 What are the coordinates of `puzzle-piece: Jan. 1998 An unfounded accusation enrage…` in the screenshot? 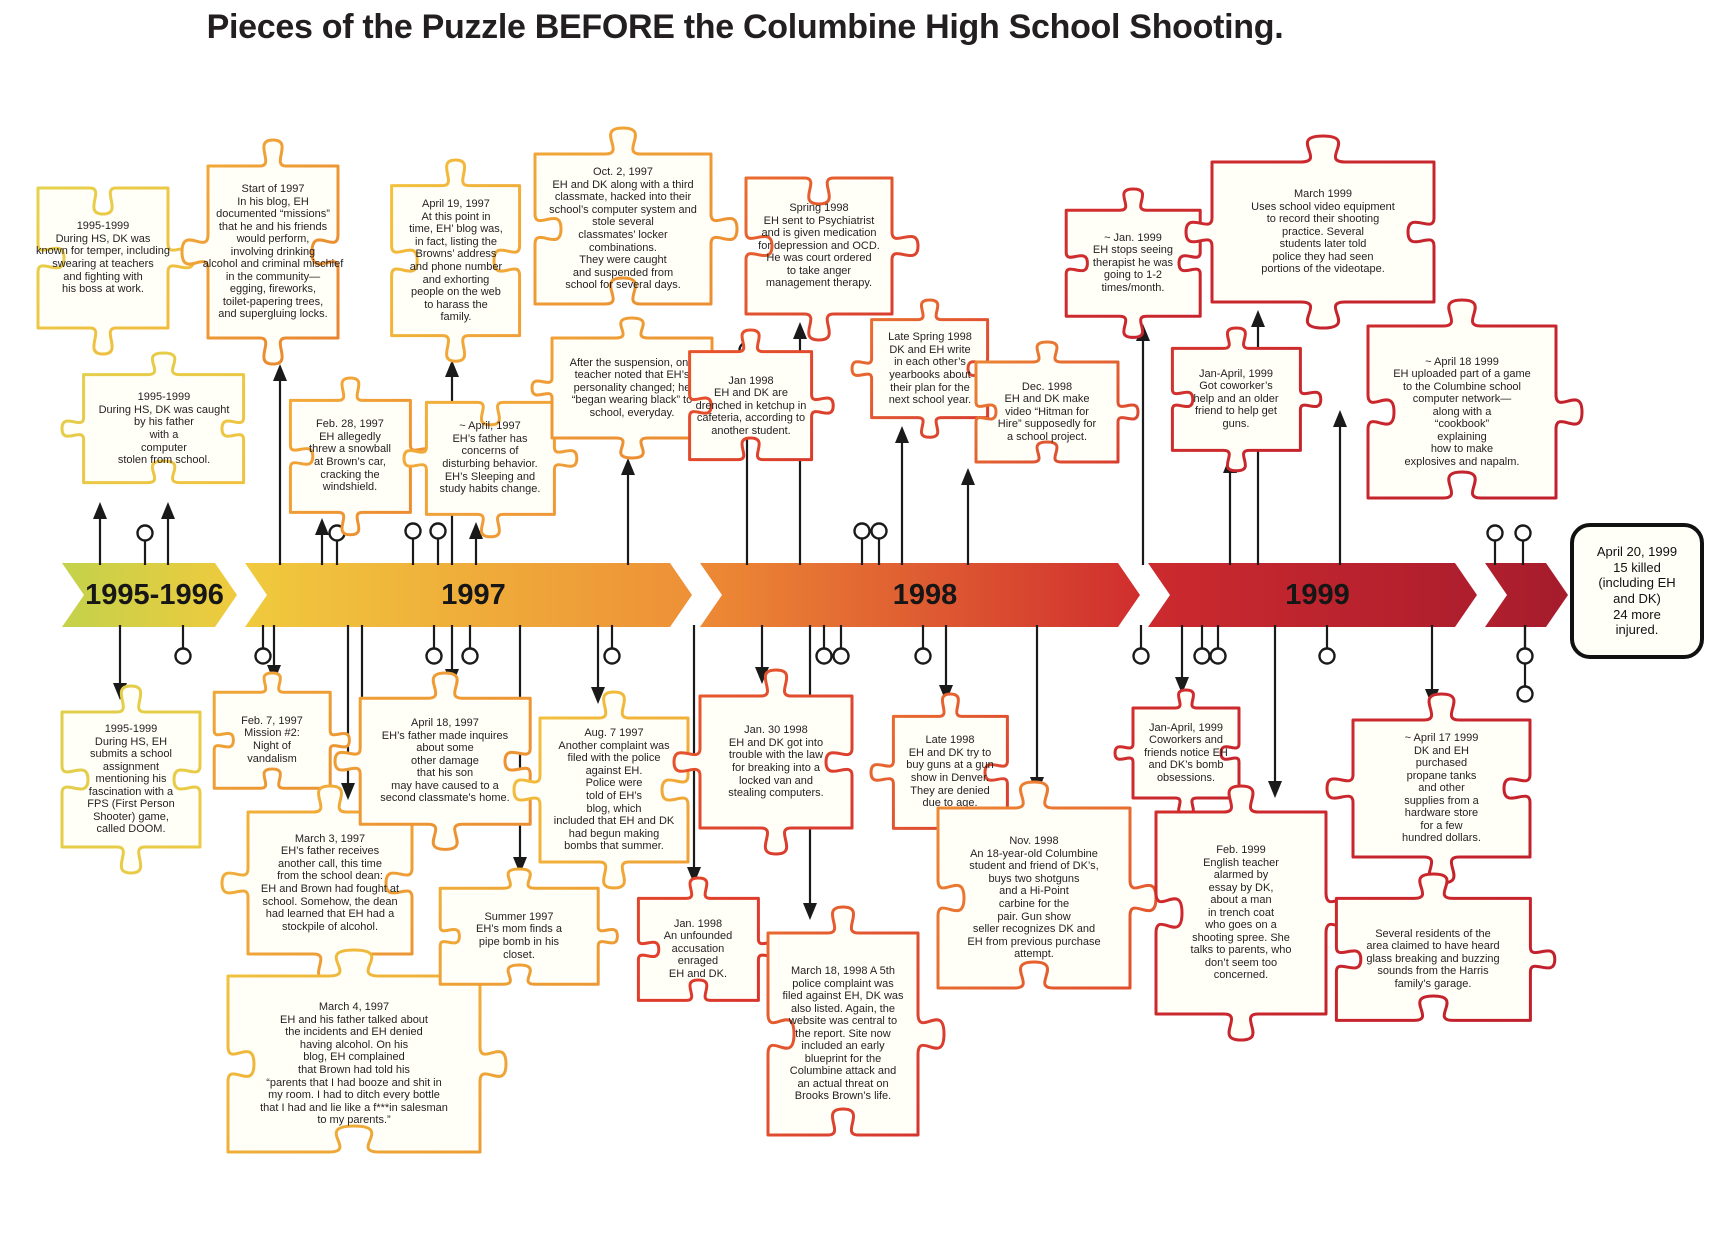 It's located at (698, 949).